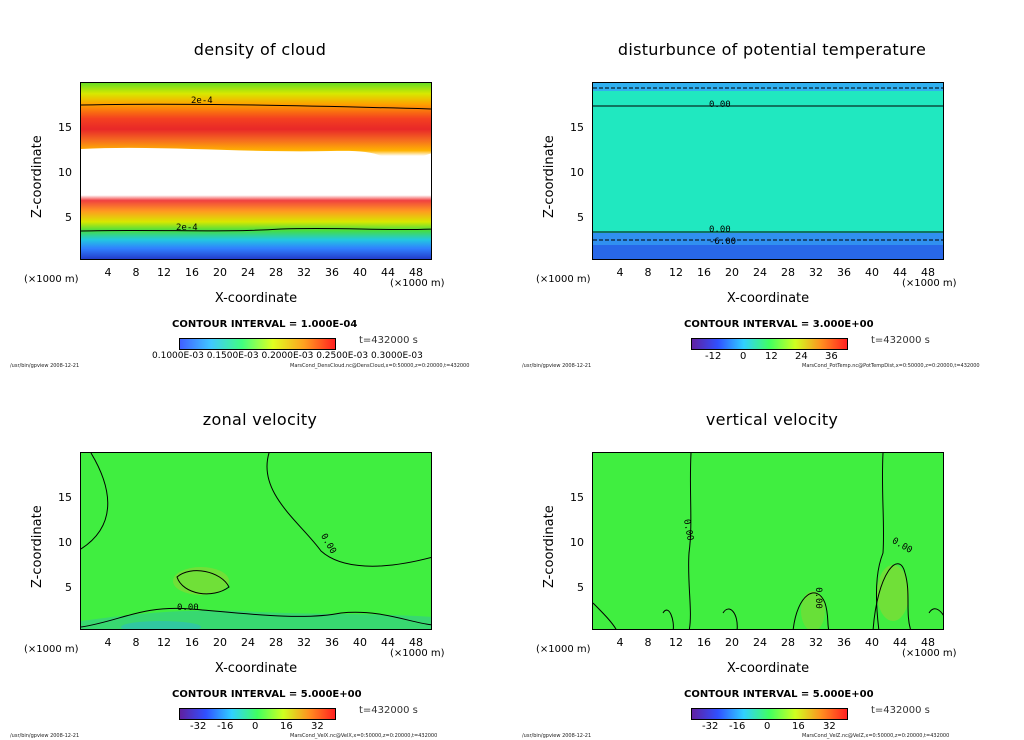 This screenshot has width=1024, height=740. I want to click on plot-area: 2e-4 2e-4, so click(256, 171).